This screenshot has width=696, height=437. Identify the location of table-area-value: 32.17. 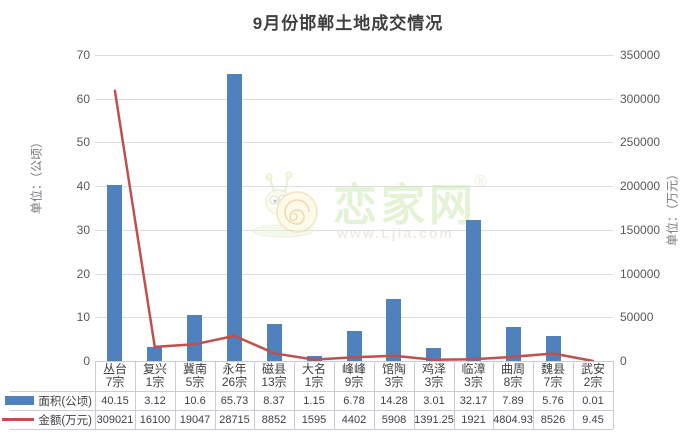
(473, 401).